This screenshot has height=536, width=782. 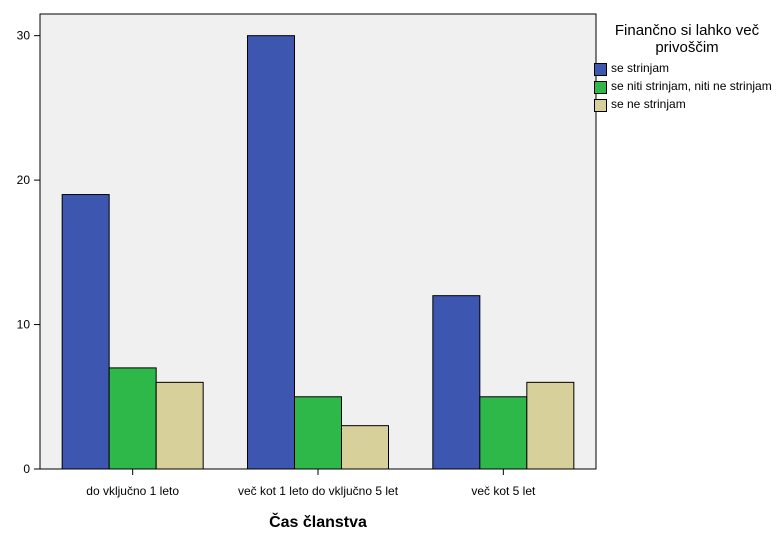 What do you see at coordinates (691, 86) in the screenshot?
I see `legend-label: se niti strinjam, niti ne strinjam` at bounding box center [691, 86].